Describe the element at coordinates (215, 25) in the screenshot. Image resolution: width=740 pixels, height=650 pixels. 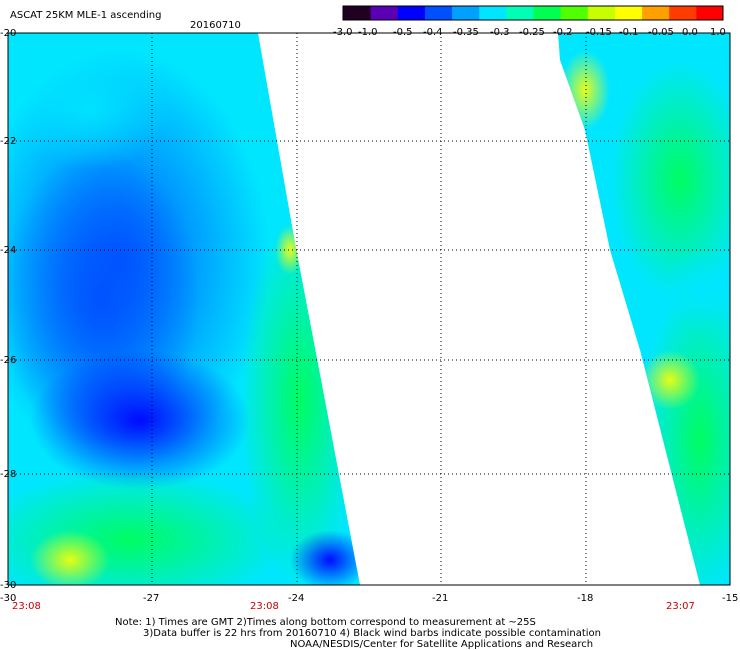
I see `map-date: 20160710` at that location.